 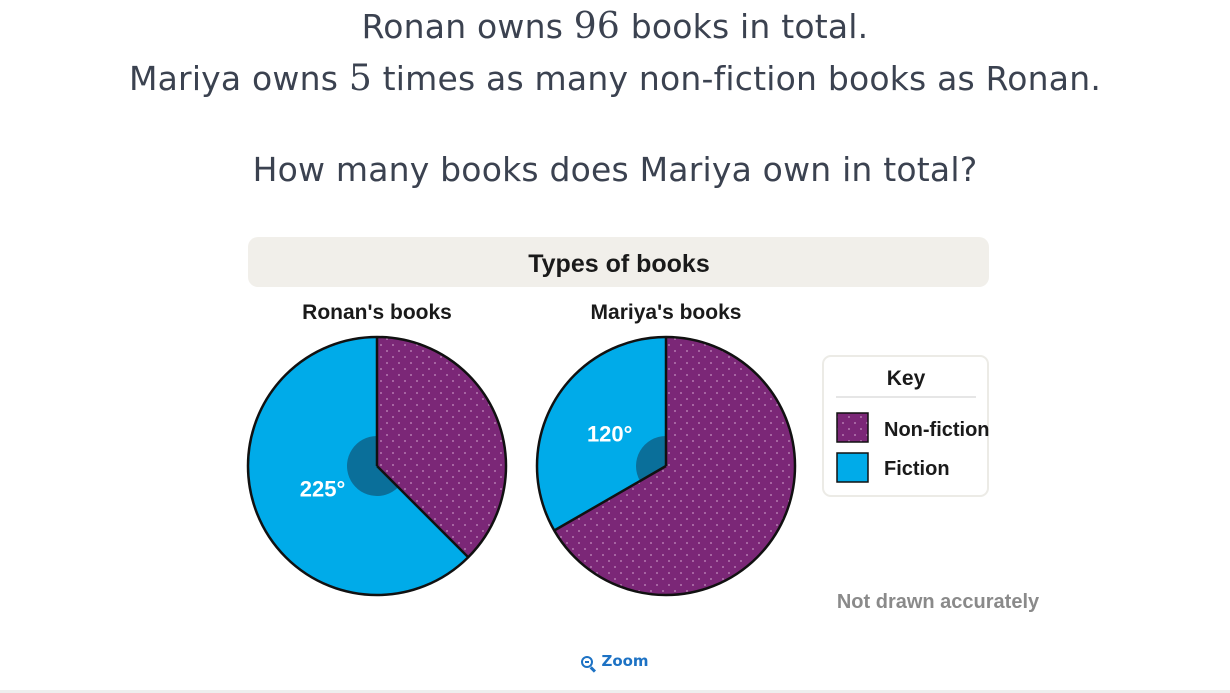 I want to click on total-books-number: 96, so click(x=597, y=26).